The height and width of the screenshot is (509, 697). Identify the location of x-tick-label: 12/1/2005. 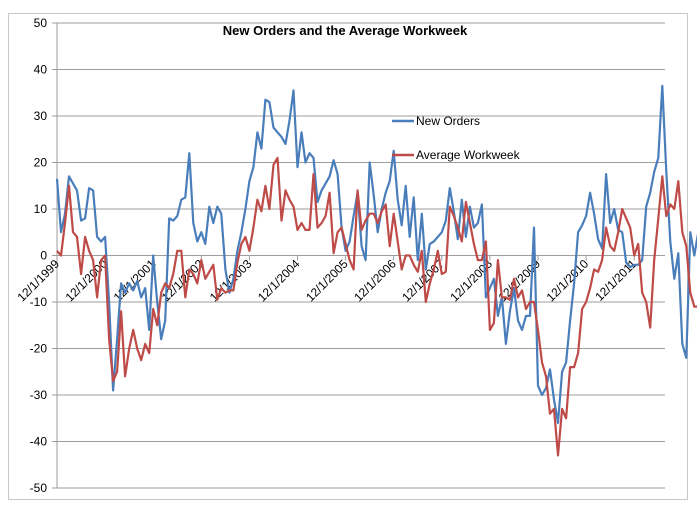
(327, 280).